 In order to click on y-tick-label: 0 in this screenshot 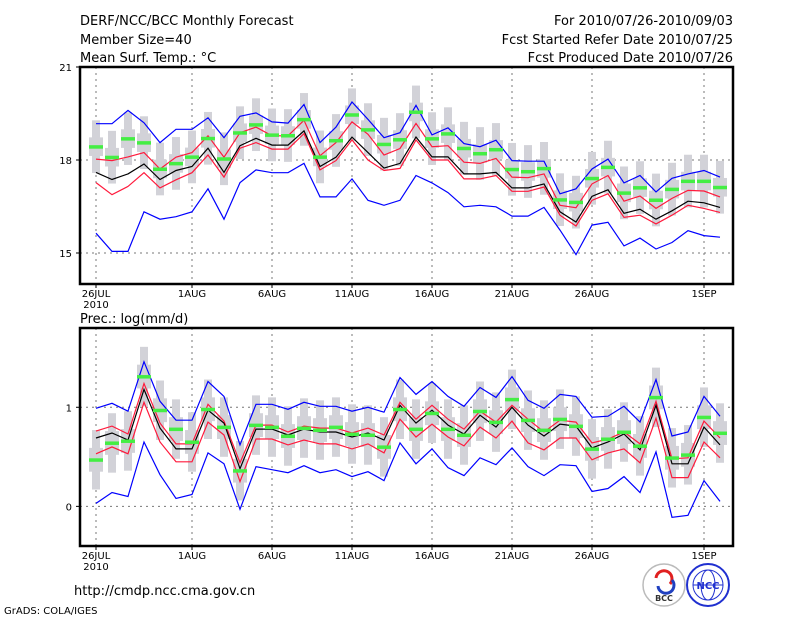, I will do `click(69, 507)`.